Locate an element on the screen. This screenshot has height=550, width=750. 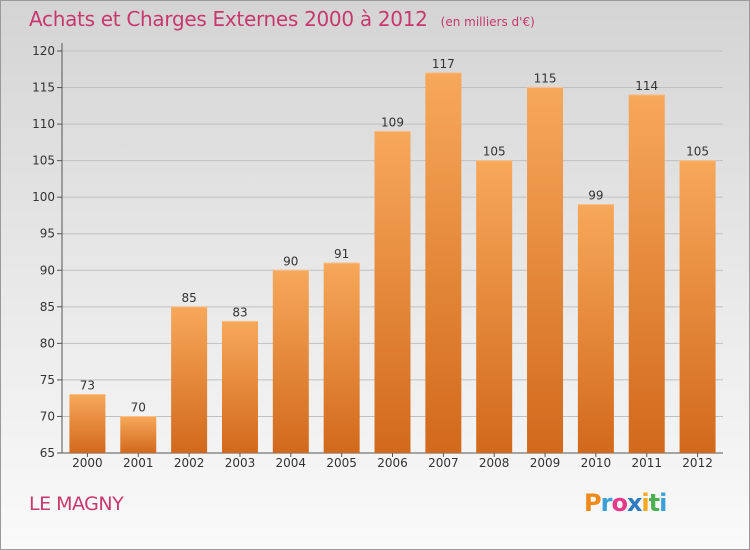
x-tick-label: 2005 is located at coordinates (341, 463).